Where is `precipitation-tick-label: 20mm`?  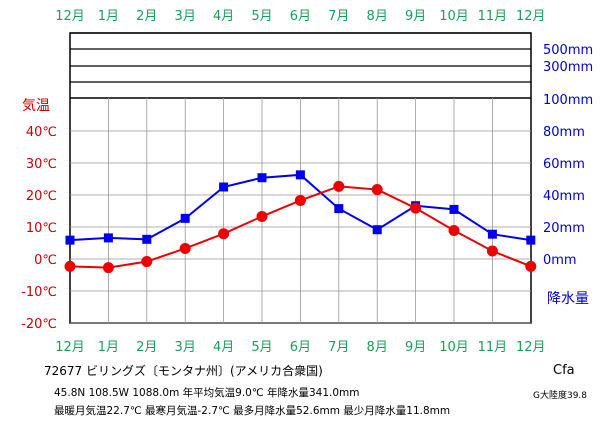
precipitation-tick-label: 20mm is located at coordinates (564, 228).